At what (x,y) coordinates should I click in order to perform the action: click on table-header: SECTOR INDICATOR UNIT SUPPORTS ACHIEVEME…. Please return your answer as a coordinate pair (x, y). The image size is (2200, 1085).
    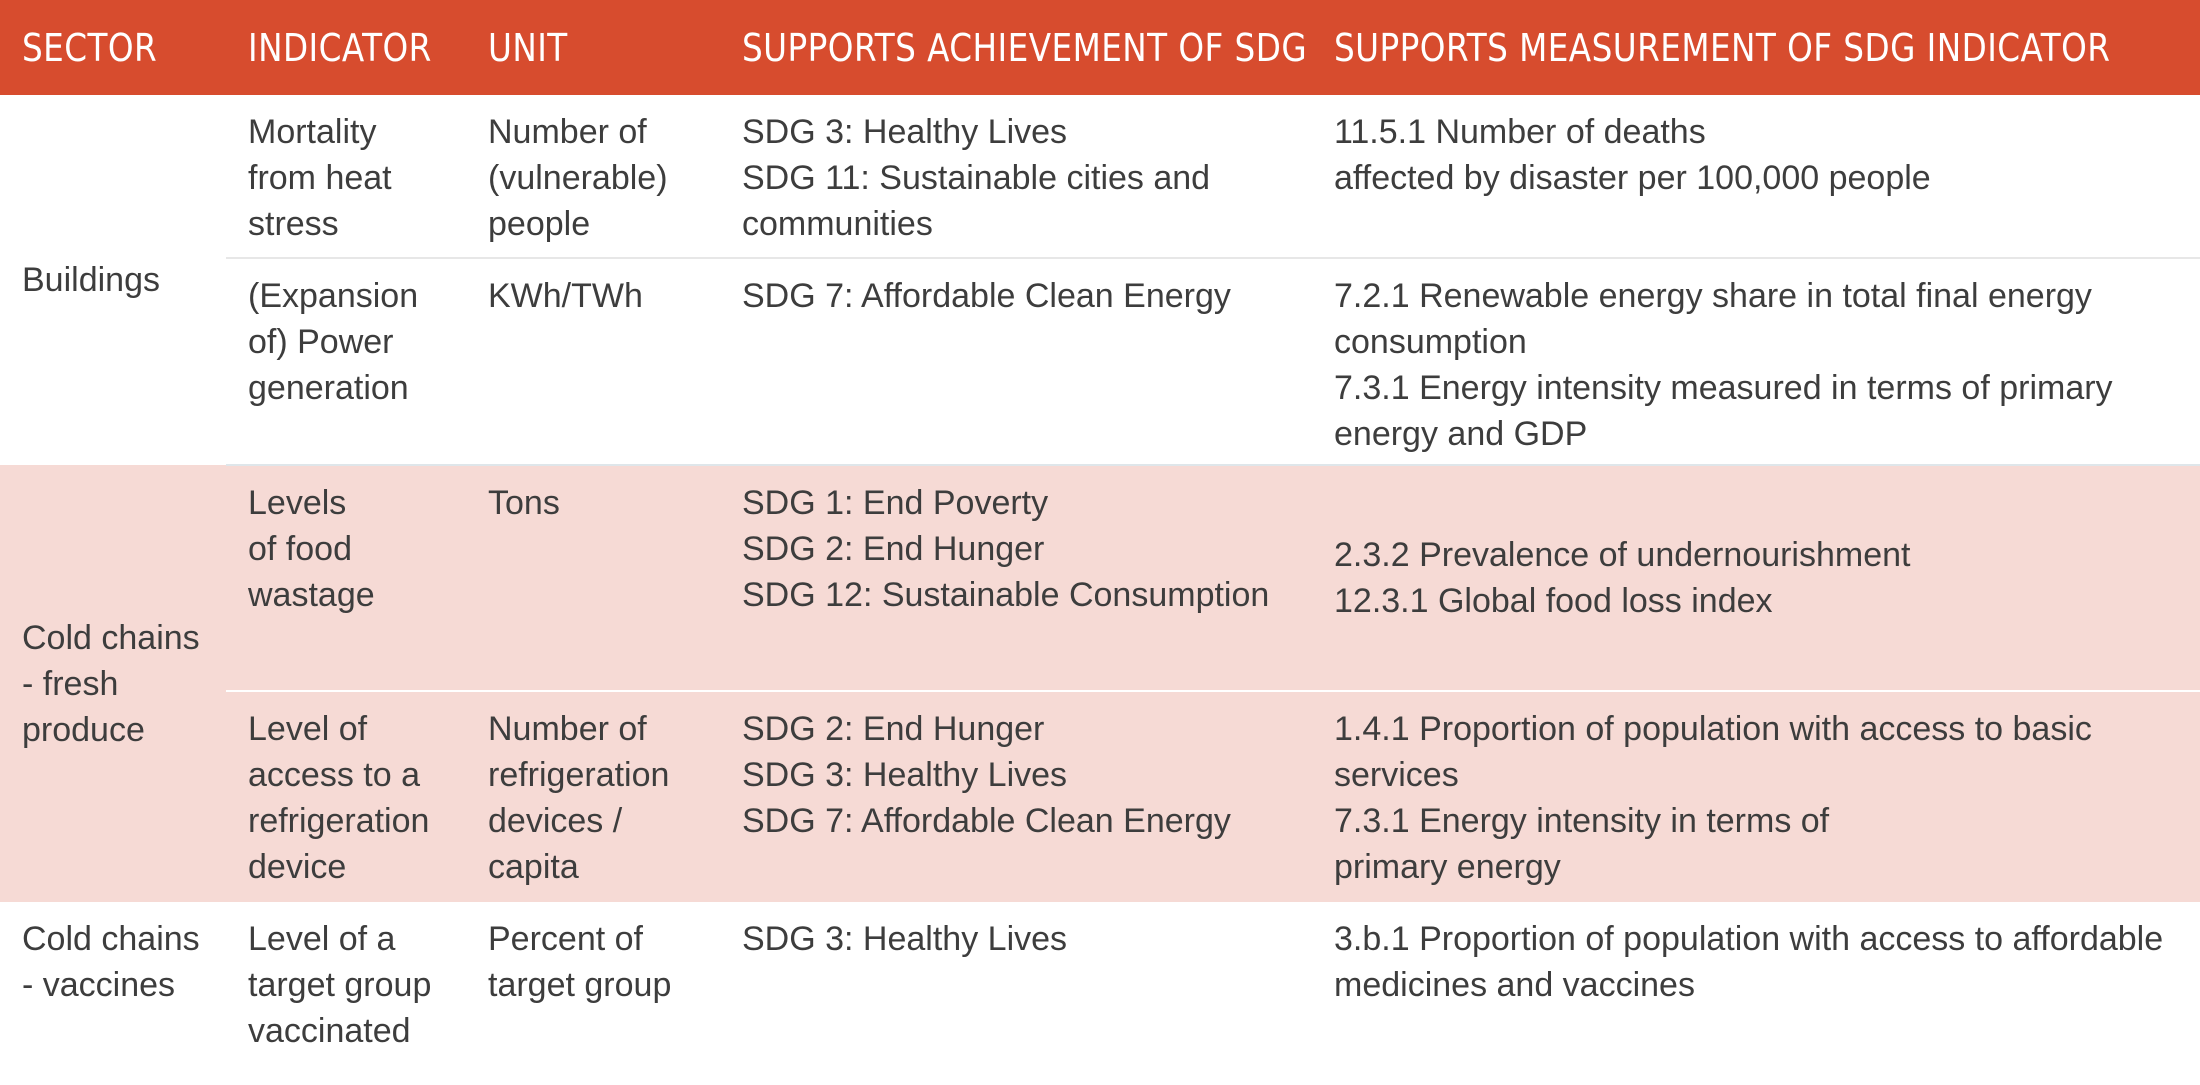
    Looking at the image, I should click on (1100, 47).